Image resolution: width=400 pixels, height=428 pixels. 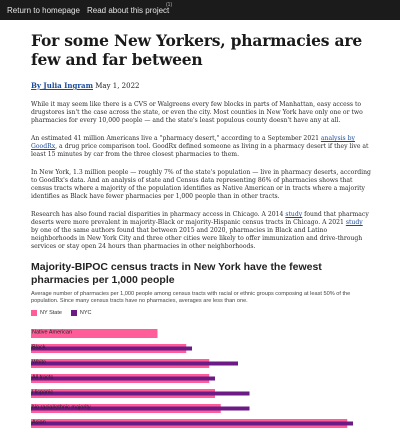 I want to click on goodrx-analysis-link: analysis by GoodRx, so click(x=193, y=142).